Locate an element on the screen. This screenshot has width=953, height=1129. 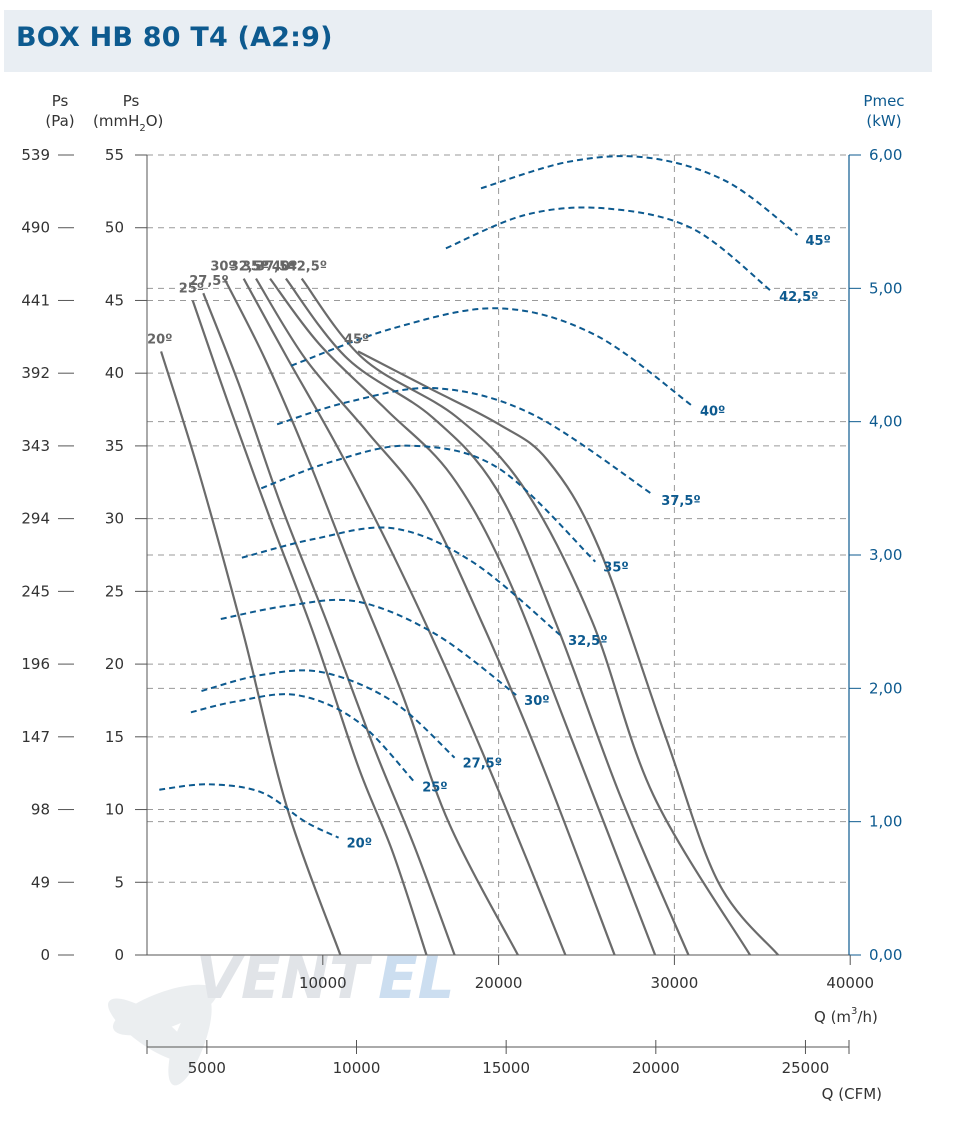
chart-title: BOX HB 80 T4 (A2:9) is located at coordinates (174, 37).